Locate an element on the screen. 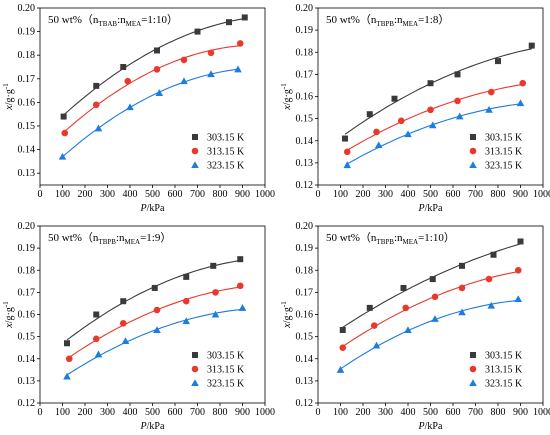 The image size is (550, 435). x-tick-label: 100 is located at coordinates (340, 412).